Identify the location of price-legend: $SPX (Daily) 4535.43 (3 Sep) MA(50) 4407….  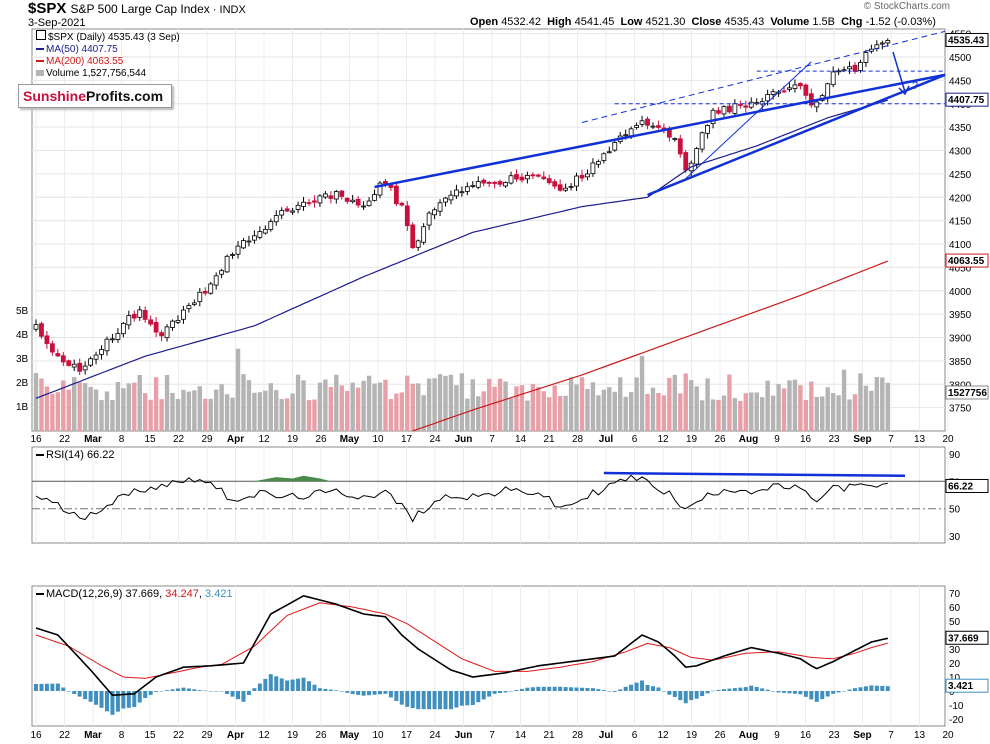
(108, 55).